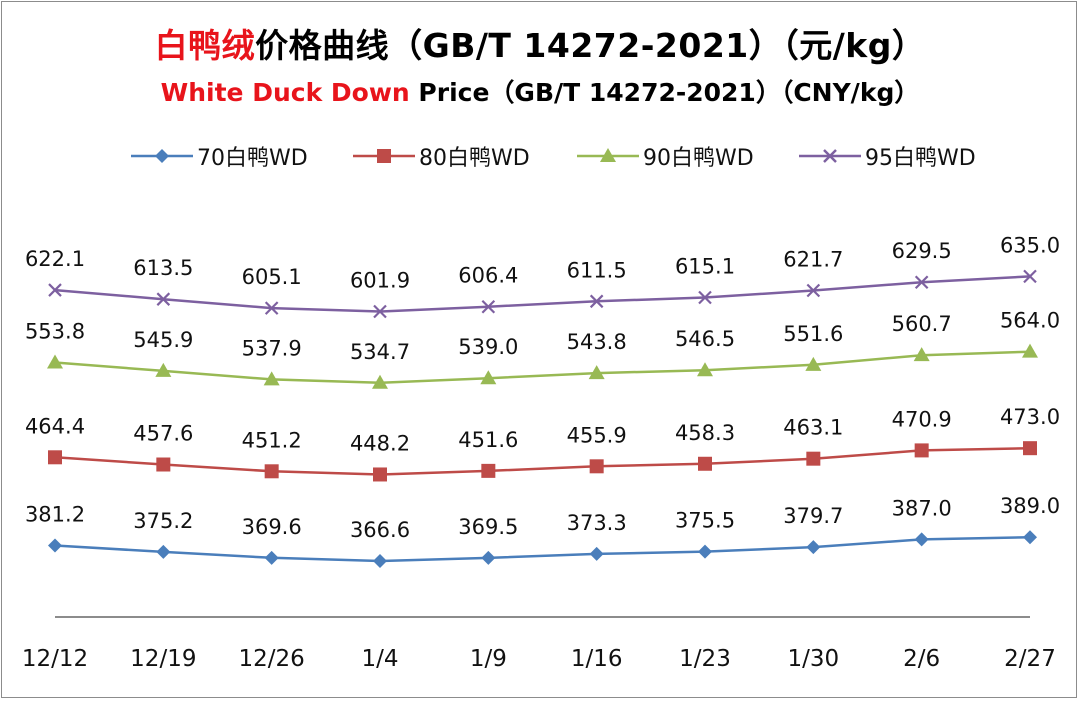  I want to click on data-label: 373.3, so click(597, 523).